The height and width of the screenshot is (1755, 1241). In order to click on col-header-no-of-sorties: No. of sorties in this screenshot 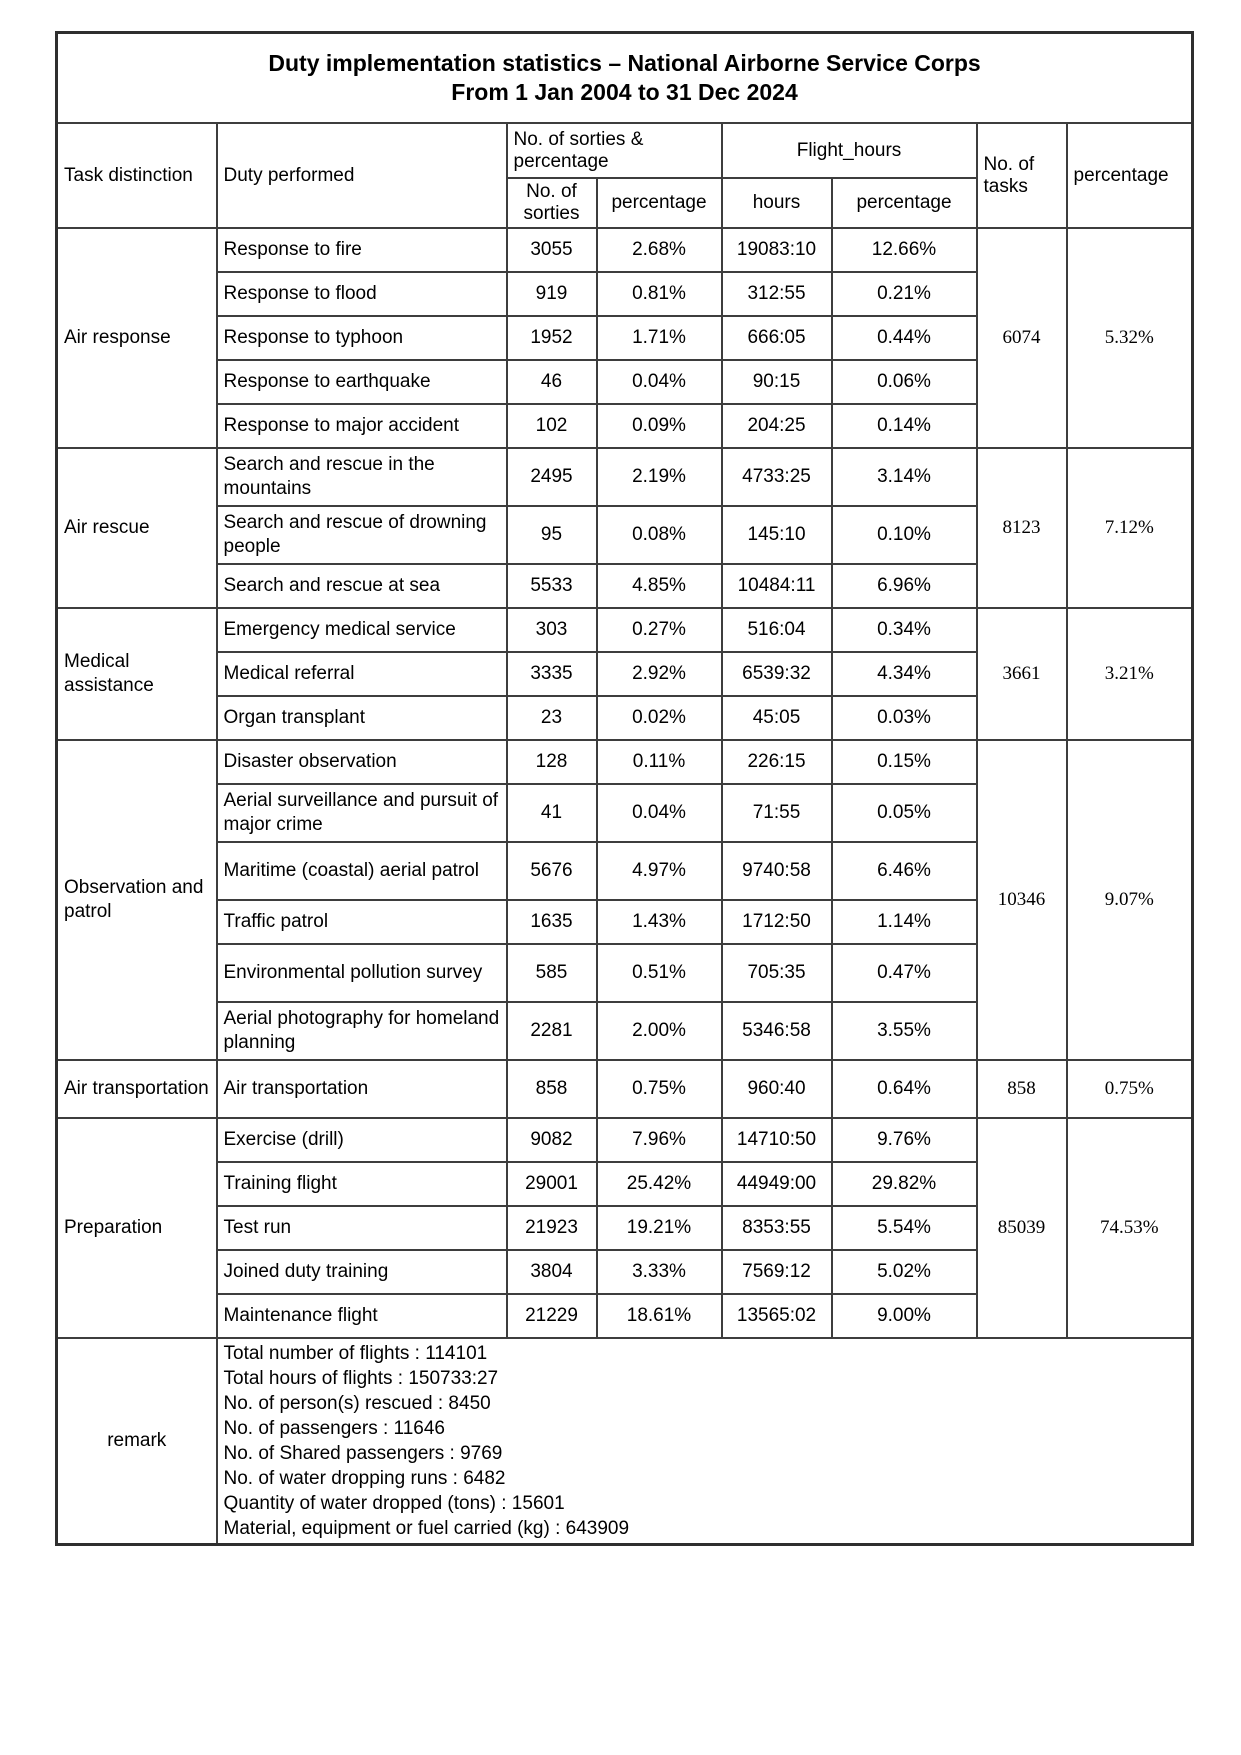, I will do `click(551, 203)`.